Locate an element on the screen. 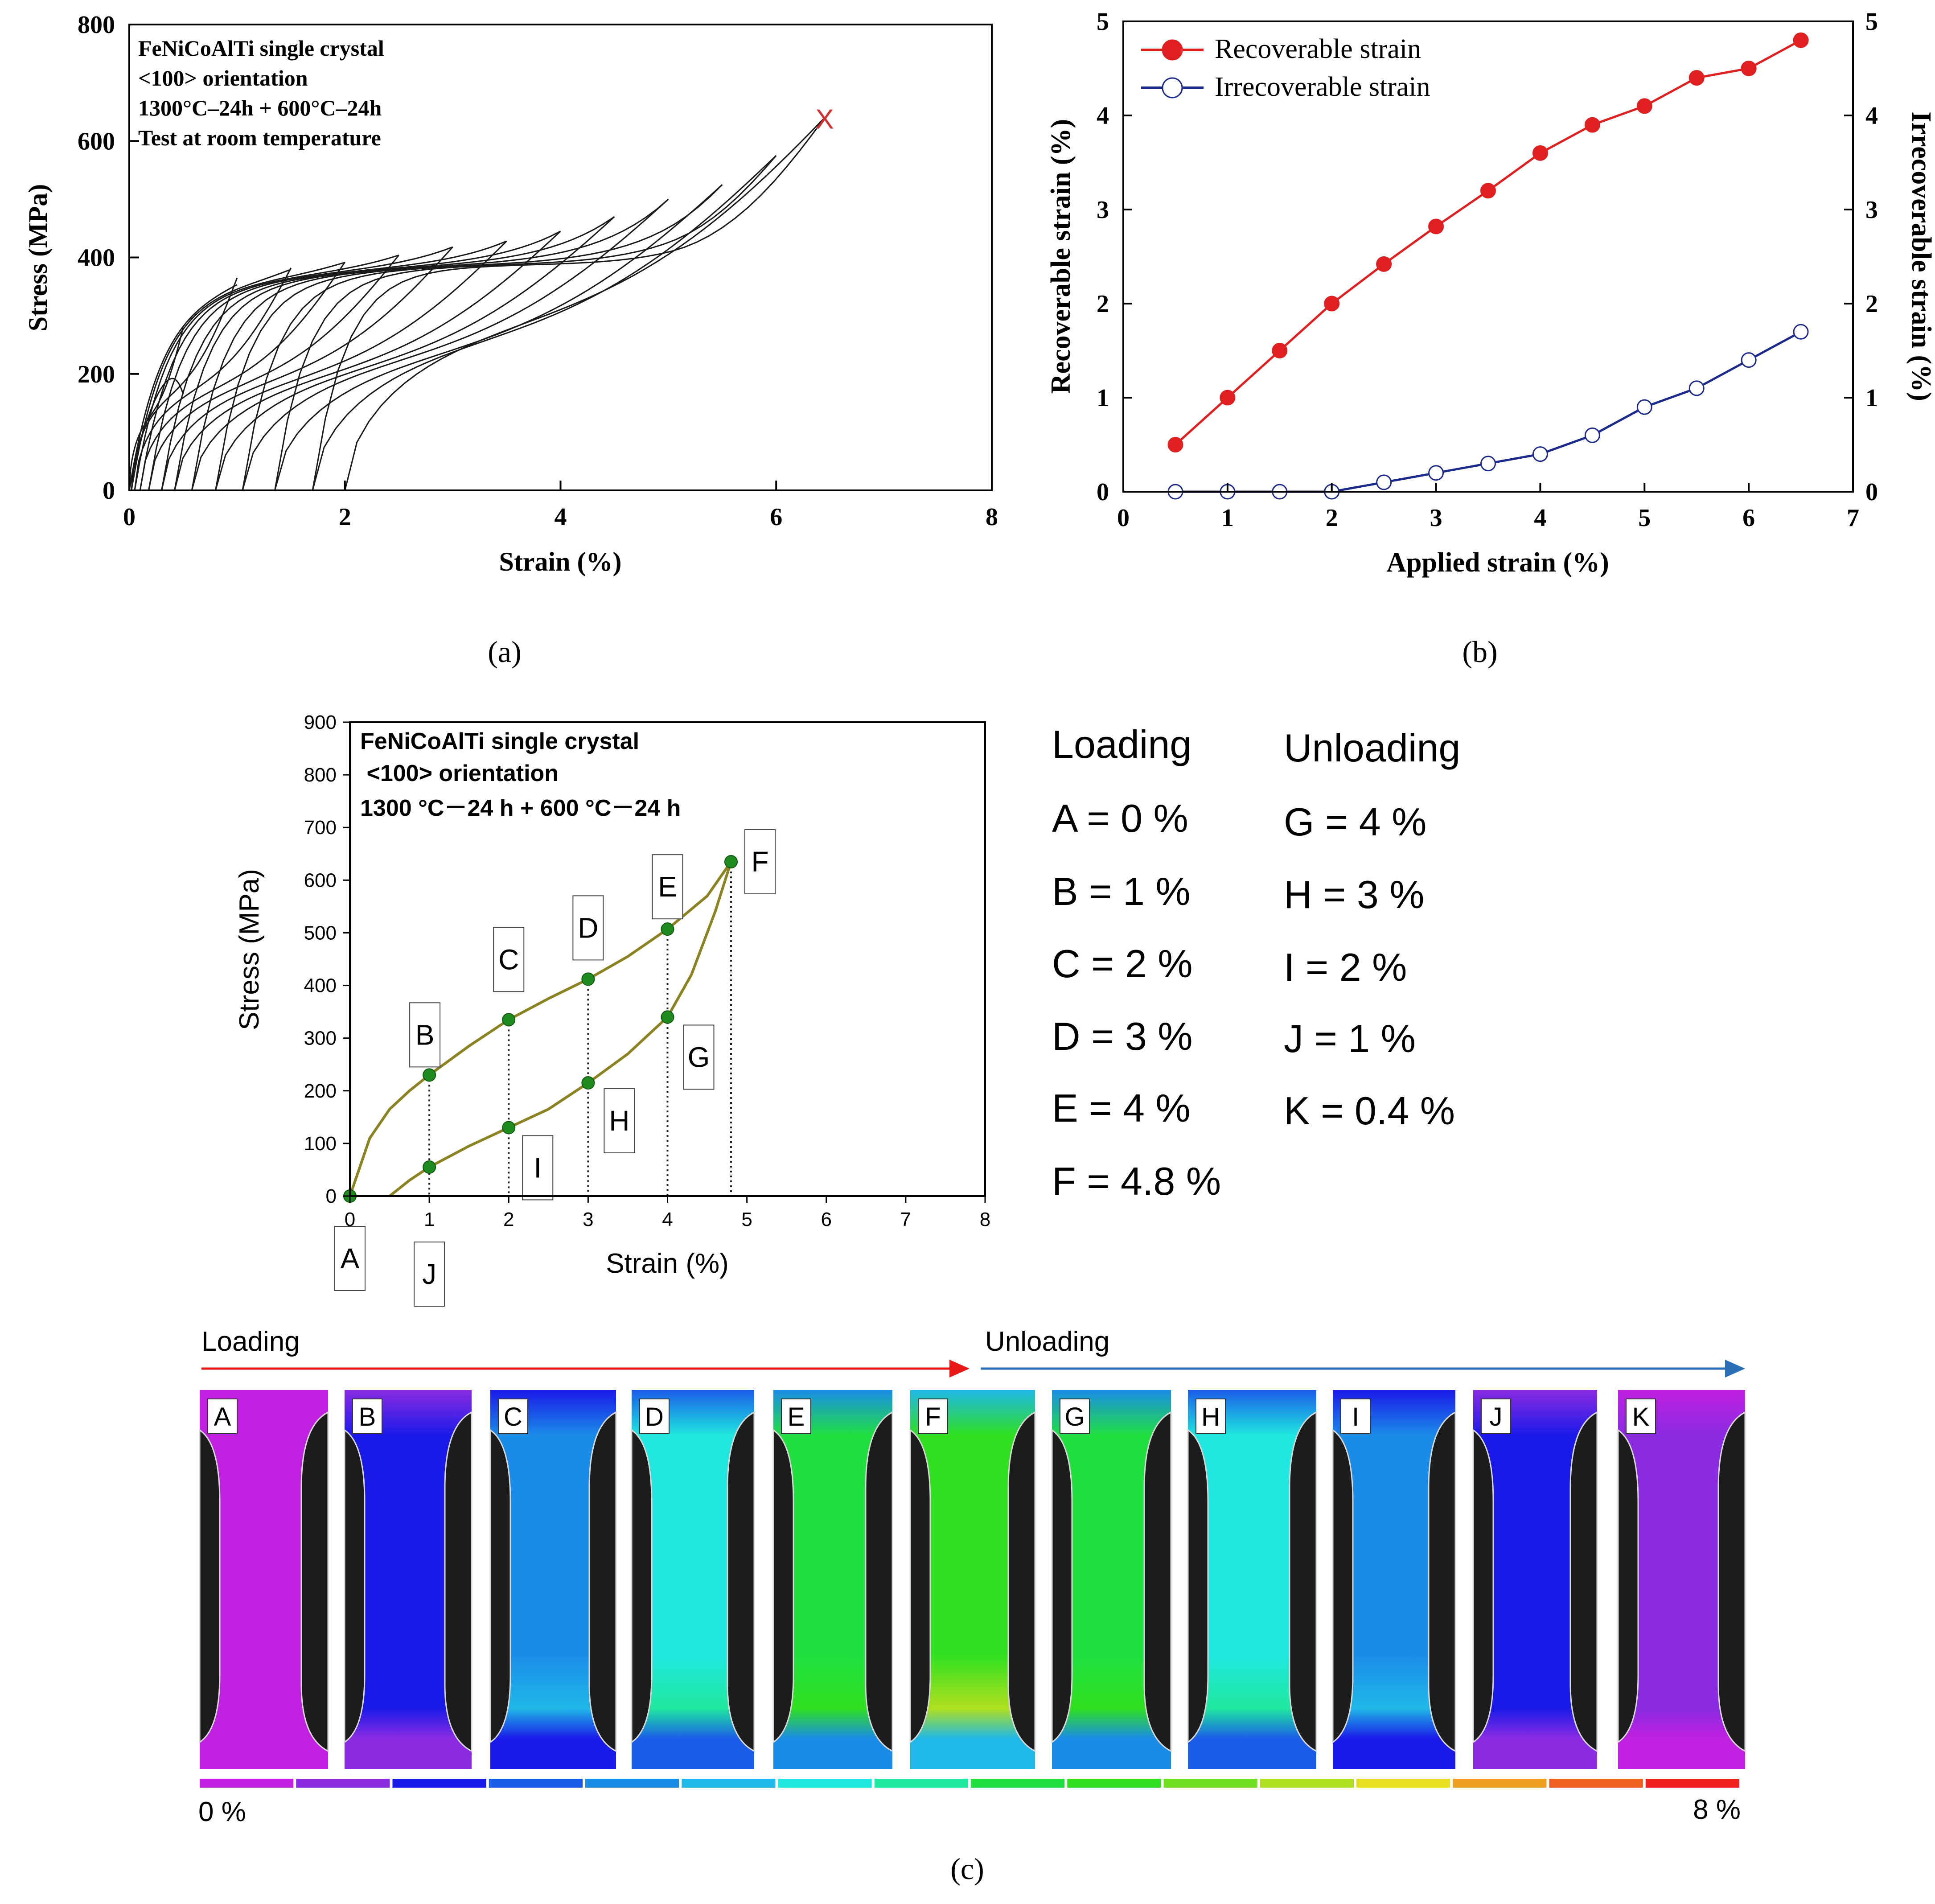 The image size is (1935, 1904). y2-tick-label: 2 is located at coordinates (1871, 304).